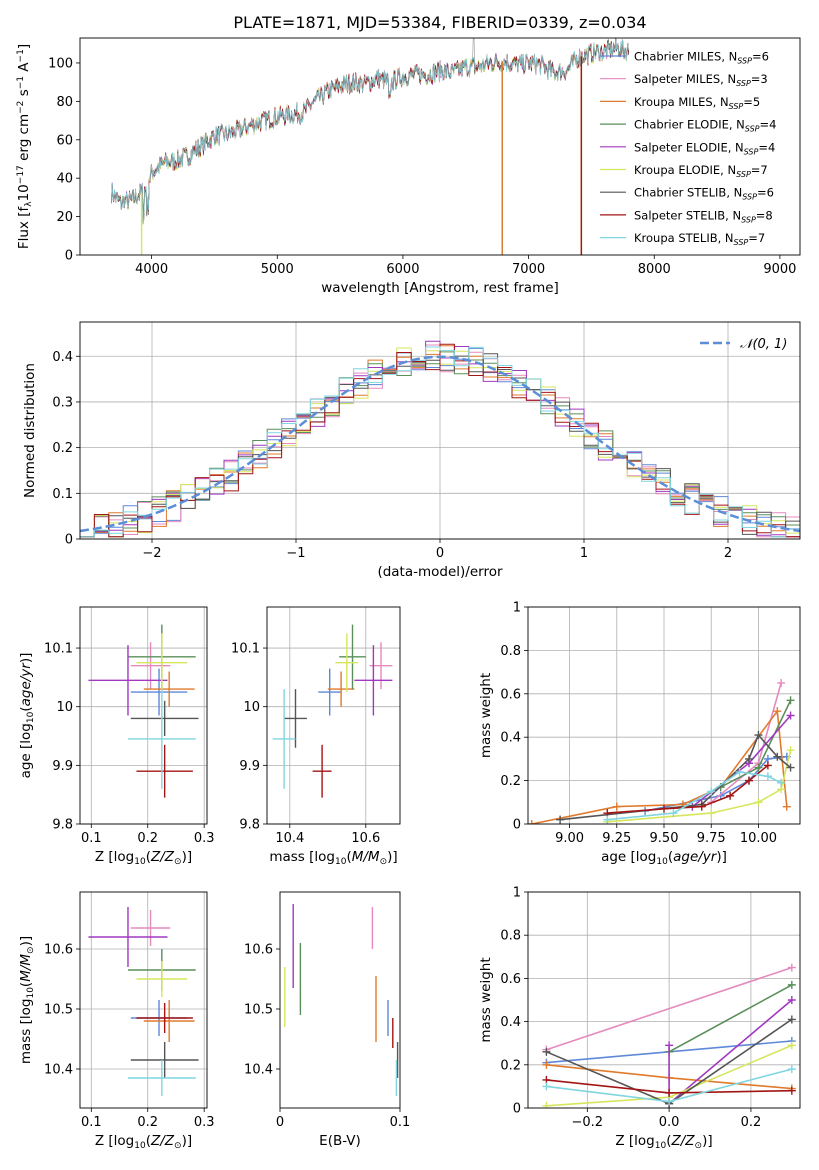 The height and width of the screenshot is (1170, 819). What do you see at coordinates (151, 553) in the screenshot?
I see `x-tick-label: −2` at bounding box center [151, 553].